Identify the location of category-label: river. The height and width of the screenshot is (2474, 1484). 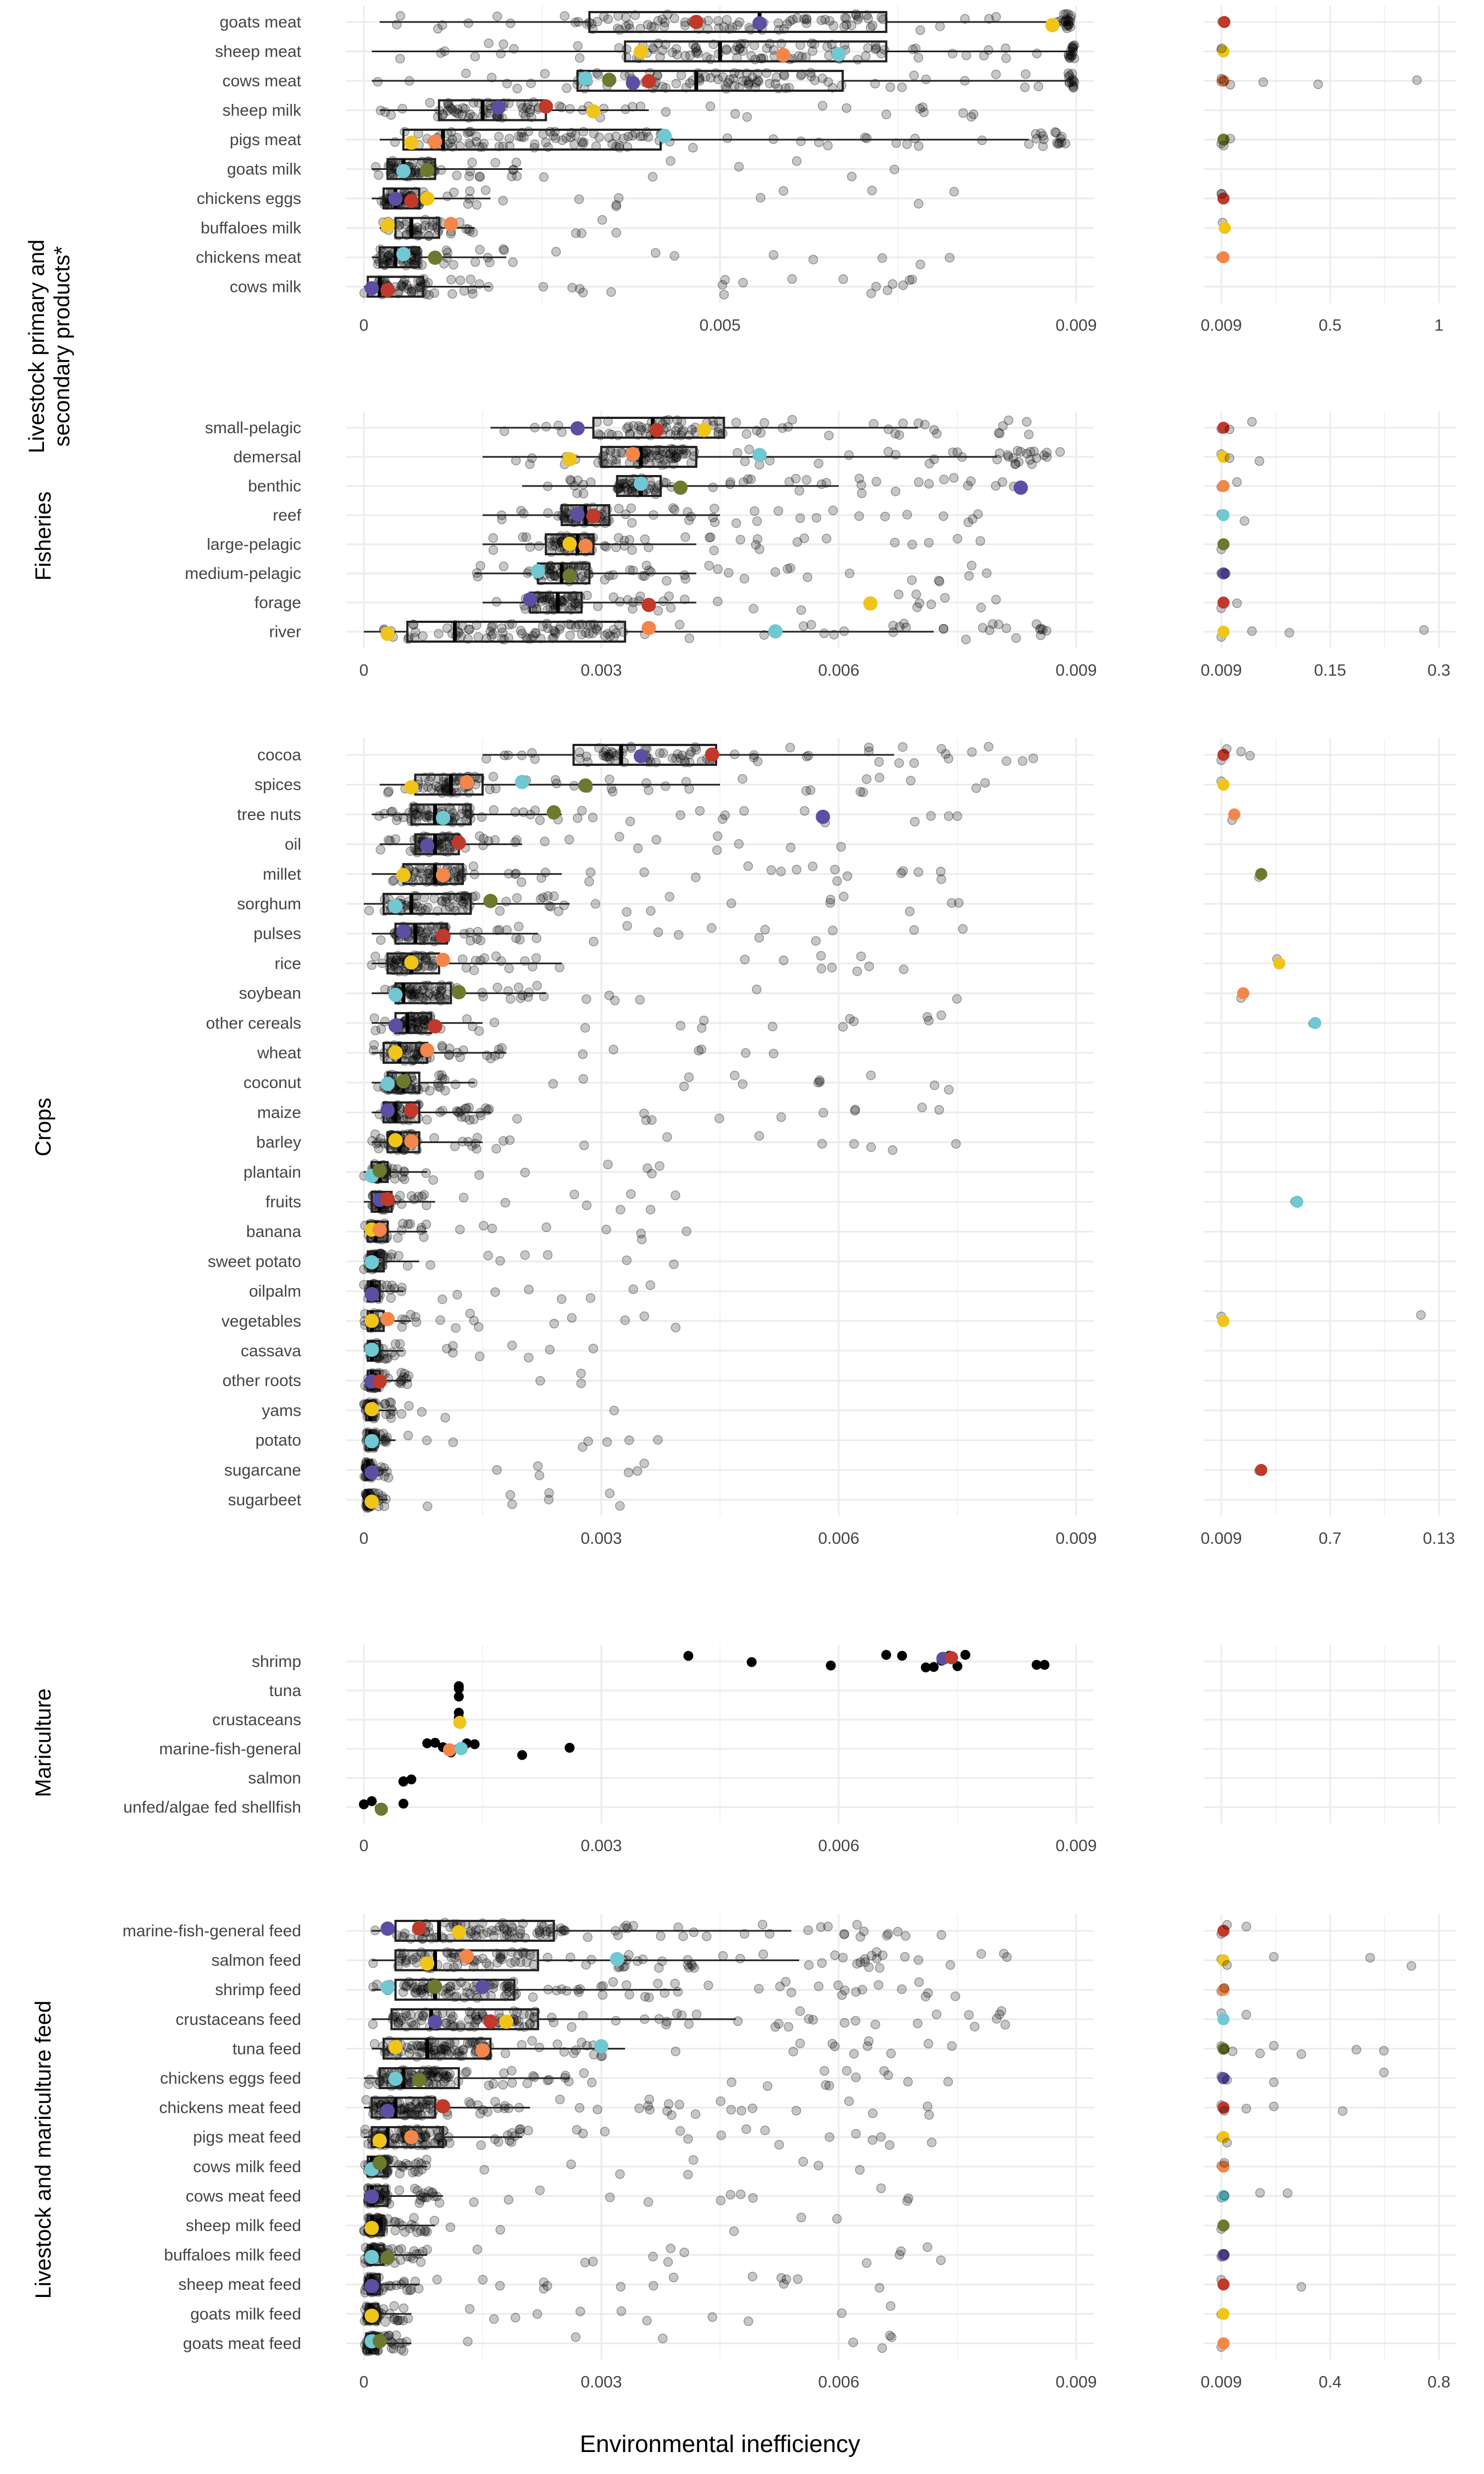
(285, 632).